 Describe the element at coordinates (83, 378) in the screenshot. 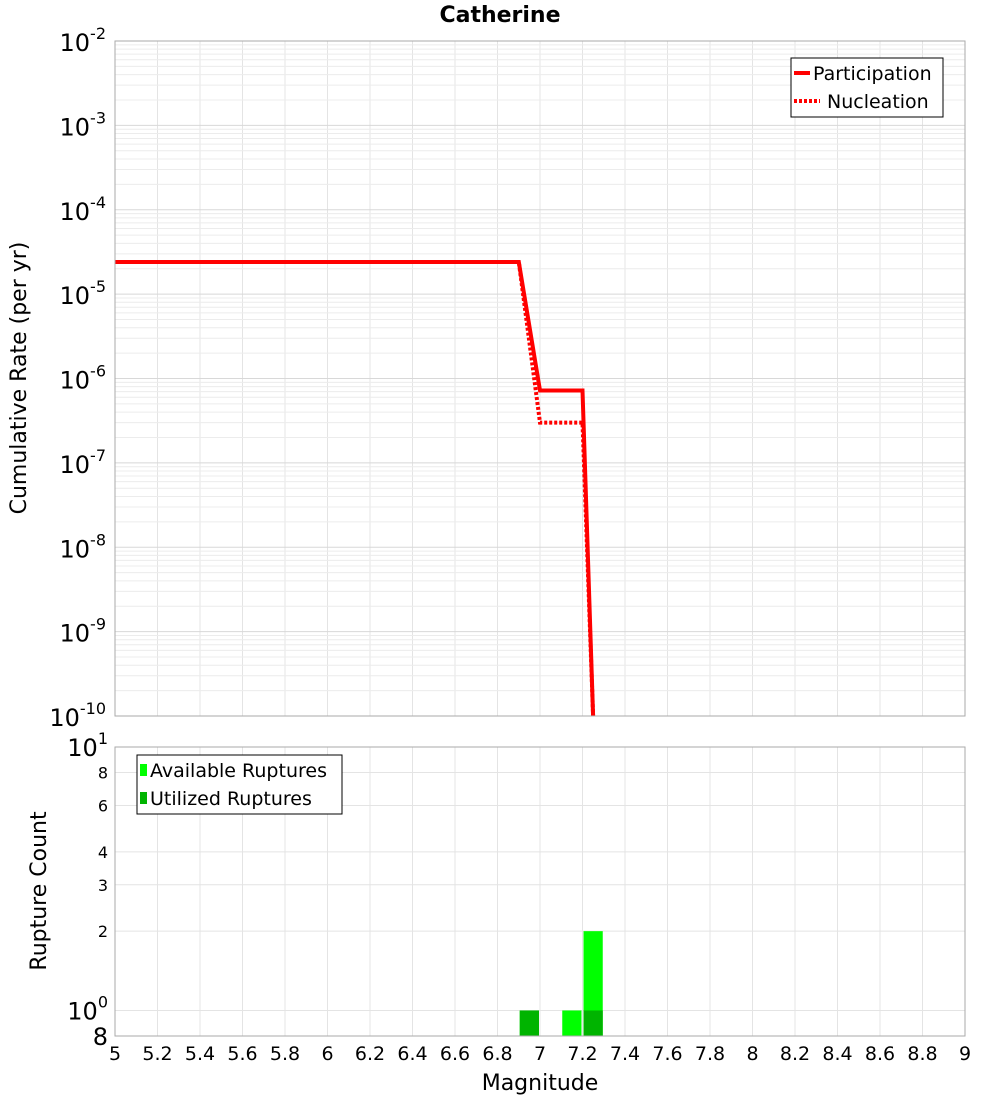

I see `rate-y-tick-label: 10⁻⁶` at that location.